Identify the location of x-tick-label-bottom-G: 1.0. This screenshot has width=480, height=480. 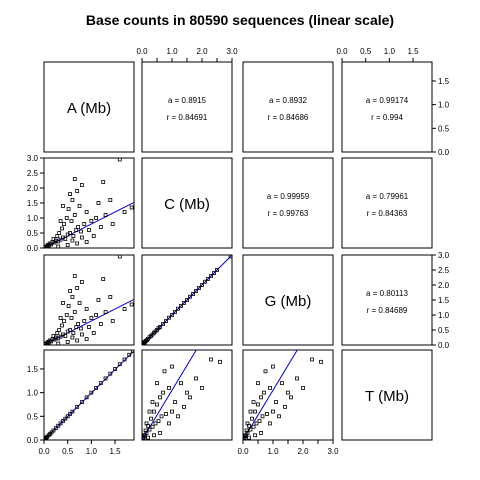
(273, 451).